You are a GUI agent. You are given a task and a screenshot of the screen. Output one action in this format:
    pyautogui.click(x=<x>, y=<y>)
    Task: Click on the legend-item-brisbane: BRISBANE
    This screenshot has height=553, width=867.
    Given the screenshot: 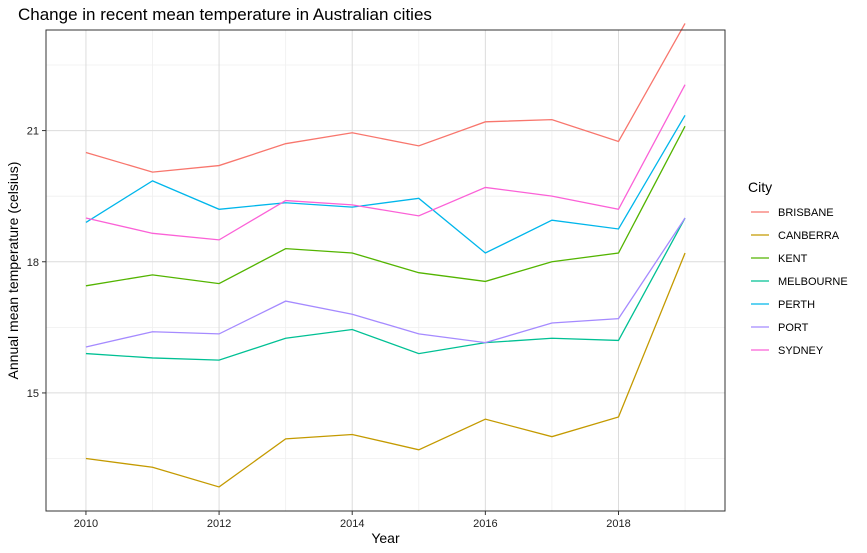 What is the action you would take?
    pyautogui.click(x=792, y=213)
    